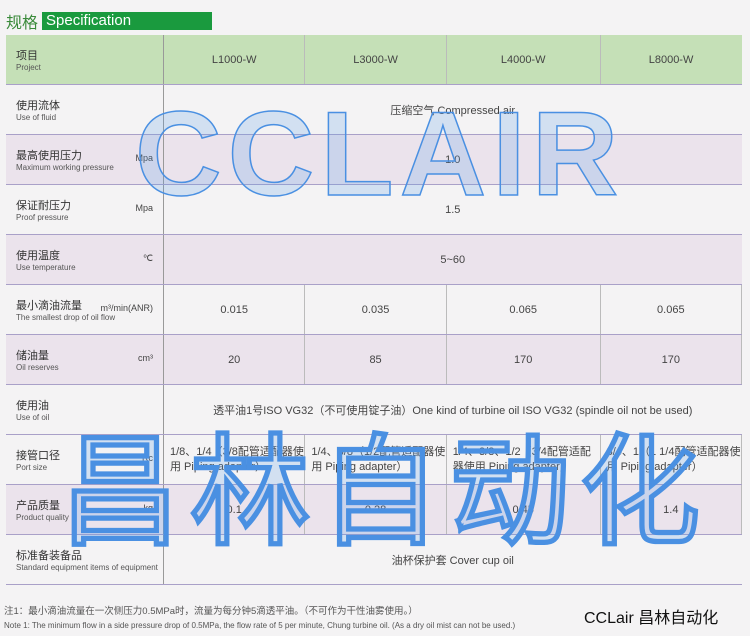 The image size is (750, 636). What do you see at coordinates (523, 60) in the screenshot?
I see `model-l4000: L4000-W` at bounding box center [523, 60].